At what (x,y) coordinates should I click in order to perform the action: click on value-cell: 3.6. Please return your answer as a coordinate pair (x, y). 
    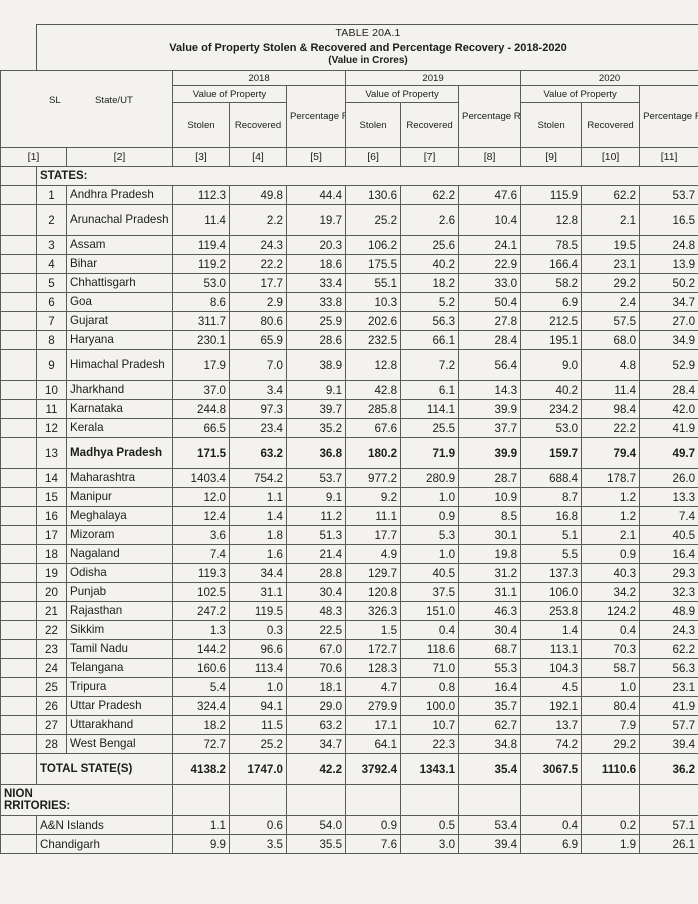
    Looking at the image, I should click on (201, 535).